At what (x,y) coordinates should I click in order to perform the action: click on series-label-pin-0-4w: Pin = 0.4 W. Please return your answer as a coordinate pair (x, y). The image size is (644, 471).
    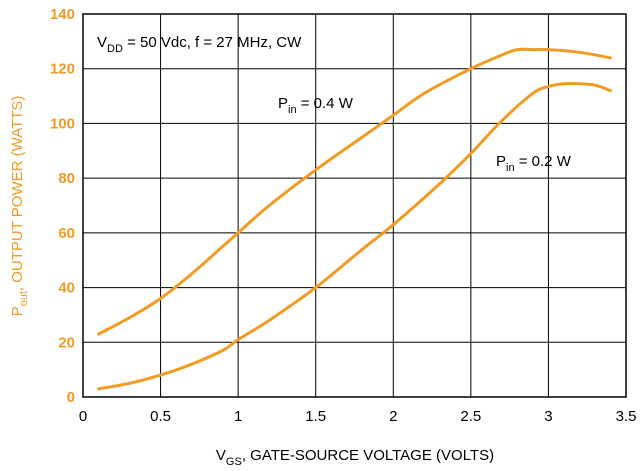
    Looking at the image, I should click on (316, 105).